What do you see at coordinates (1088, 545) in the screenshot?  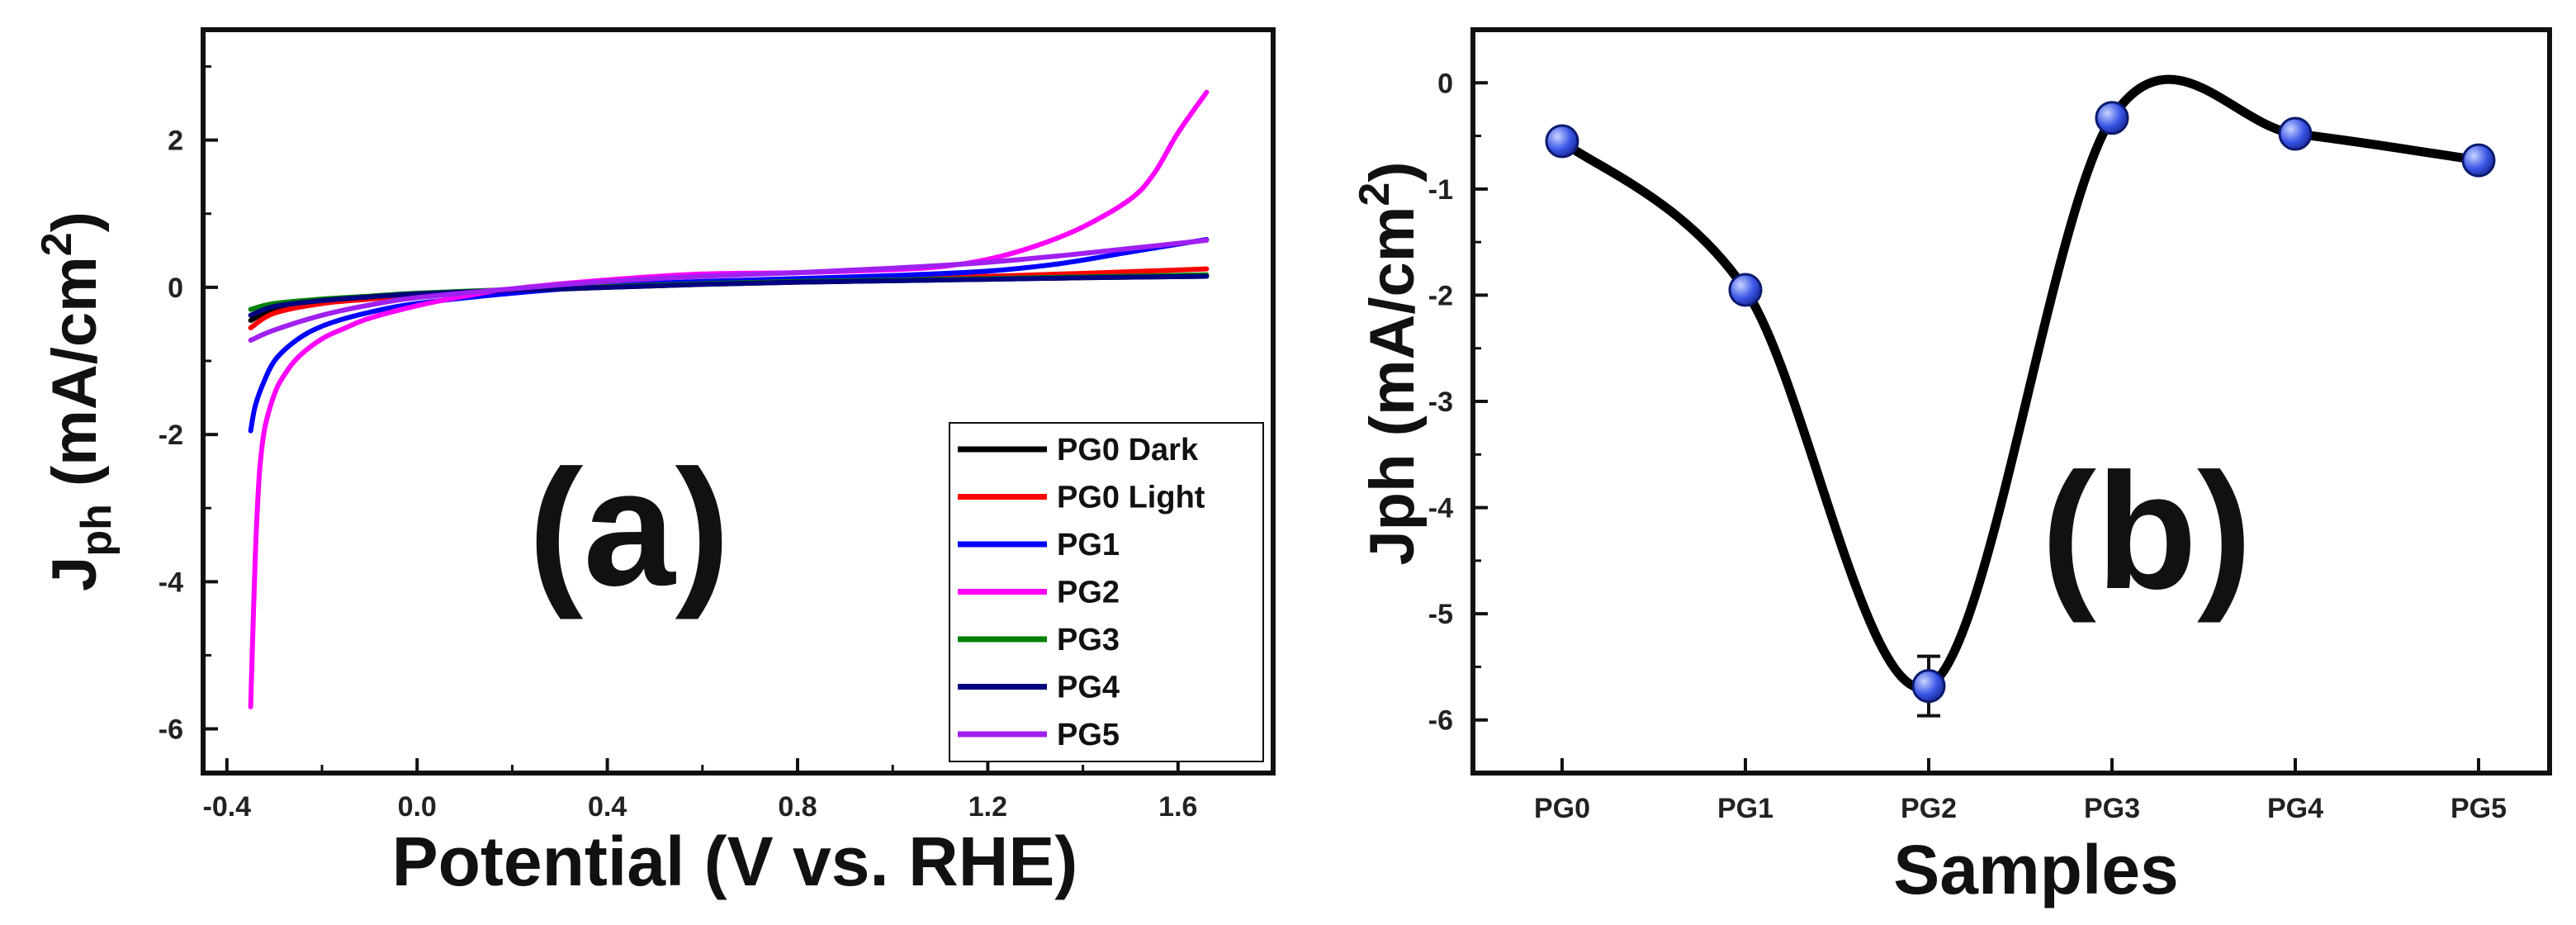 I see `legend-label: PG1` at bounding box center [1088, 545].